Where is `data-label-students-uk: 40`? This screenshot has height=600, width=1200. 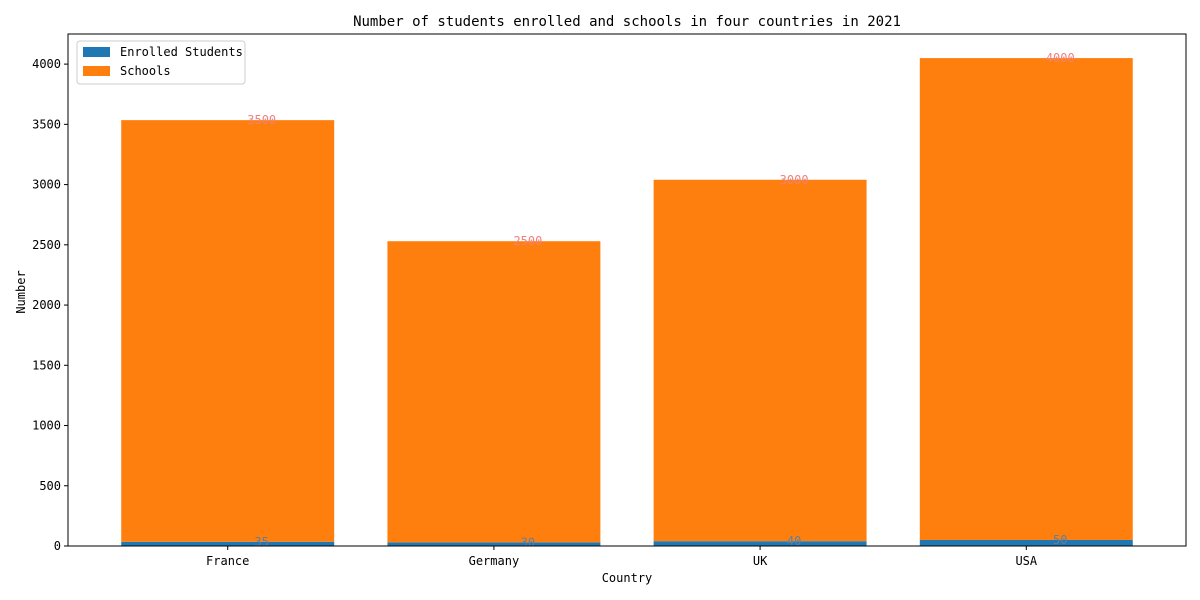
data-label-students-uk: 40 is located at coordinates (794, 541).